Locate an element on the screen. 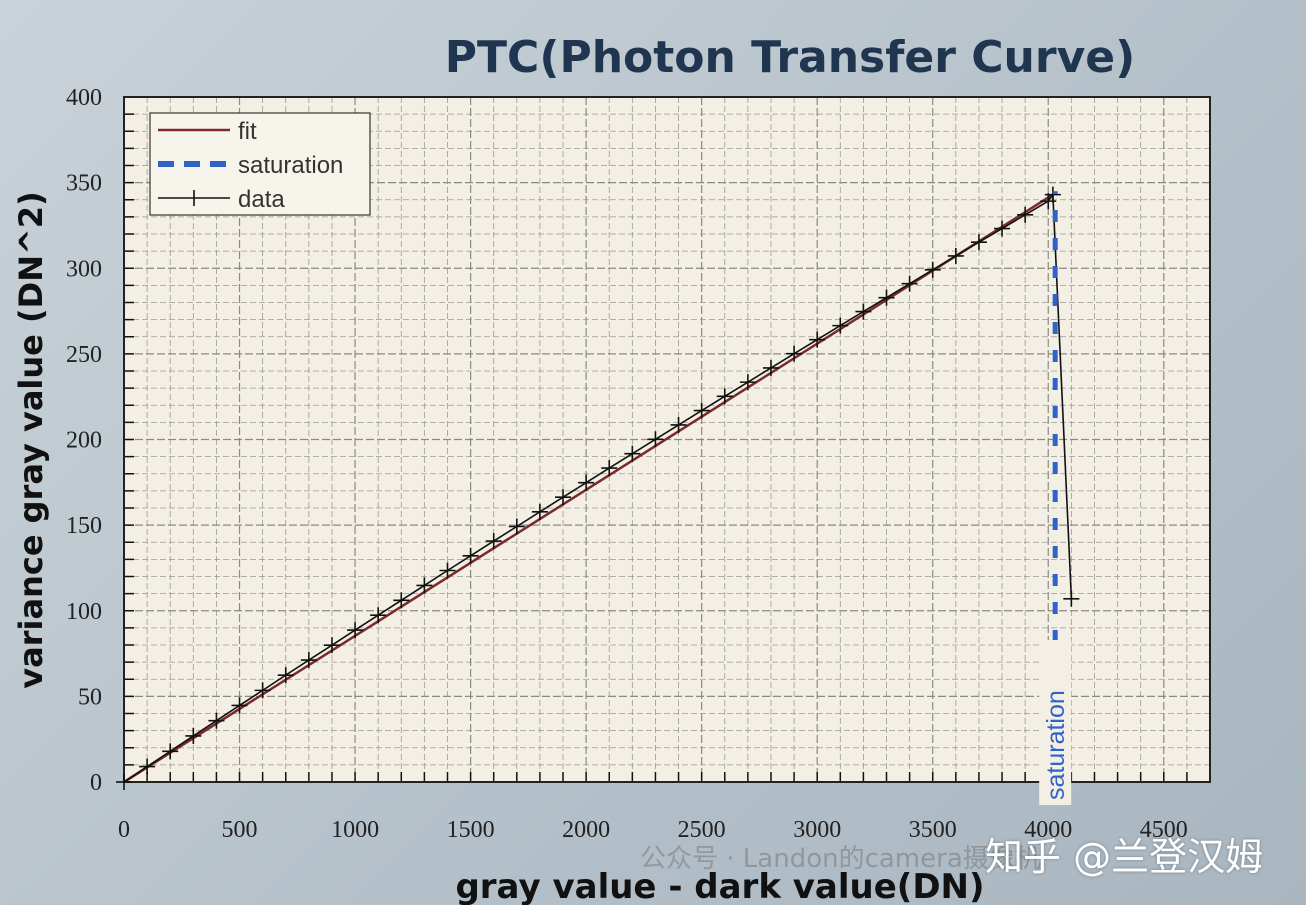  saturation-annotation: saturation is located at coordinates (1056, 745).